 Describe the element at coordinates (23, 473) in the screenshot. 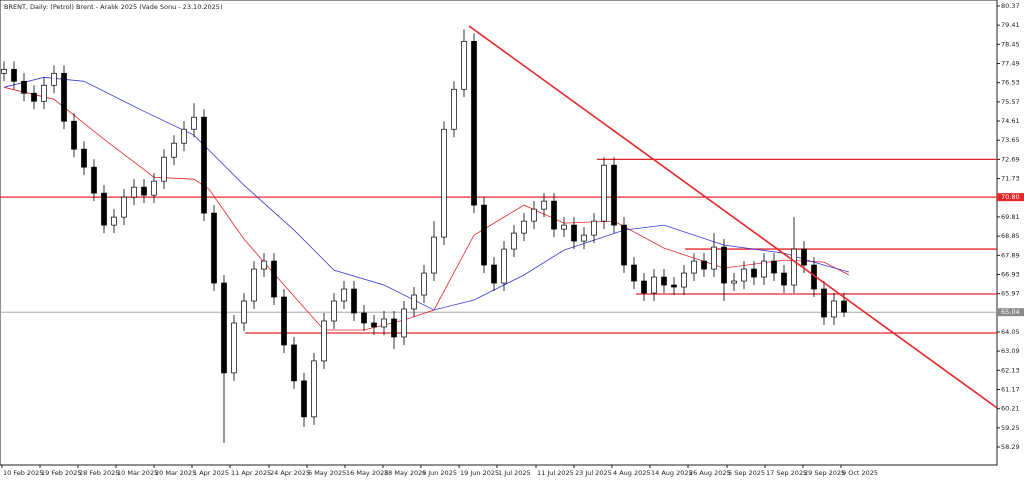

I see `x-tick-label: 10 Feb 2025` at that location.